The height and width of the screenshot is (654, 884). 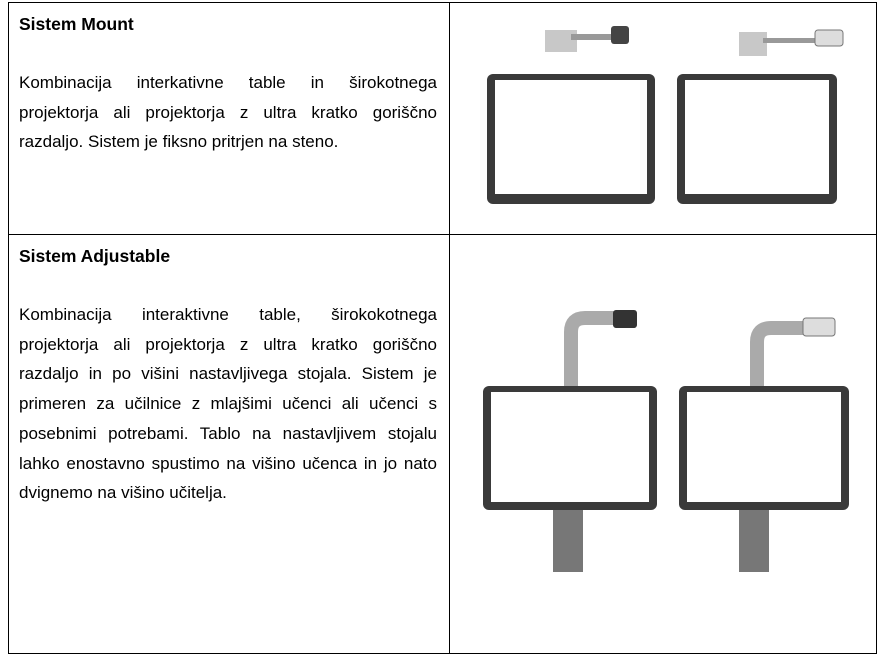 What do you see at coordinates (665, 115) in the screenshot?
I see `mount-image` at bounding box center [665, 115].